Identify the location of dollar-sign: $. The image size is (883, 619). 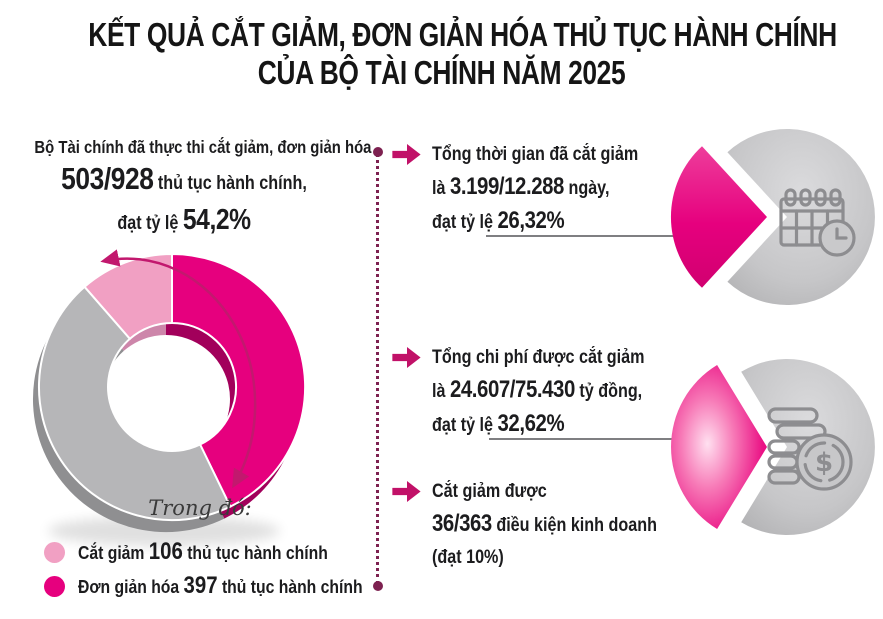
(824, 463).